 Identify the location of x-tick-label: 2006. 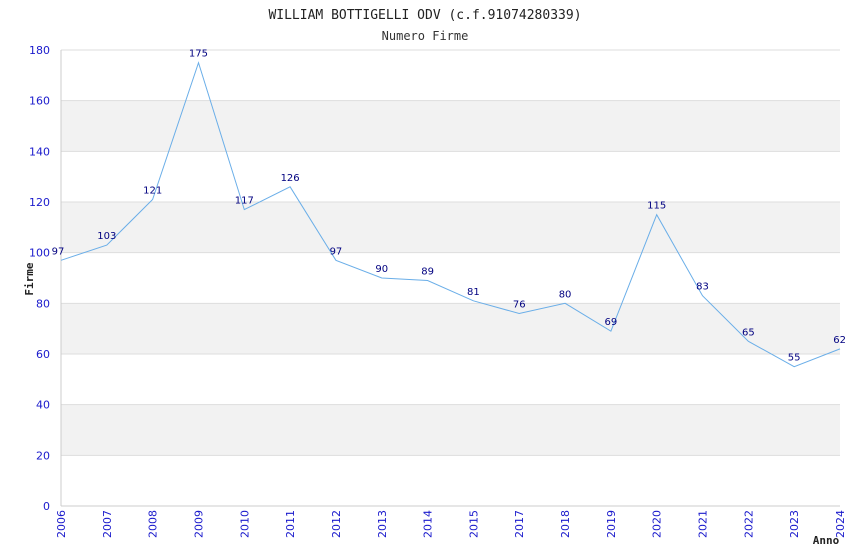
(61, 524).